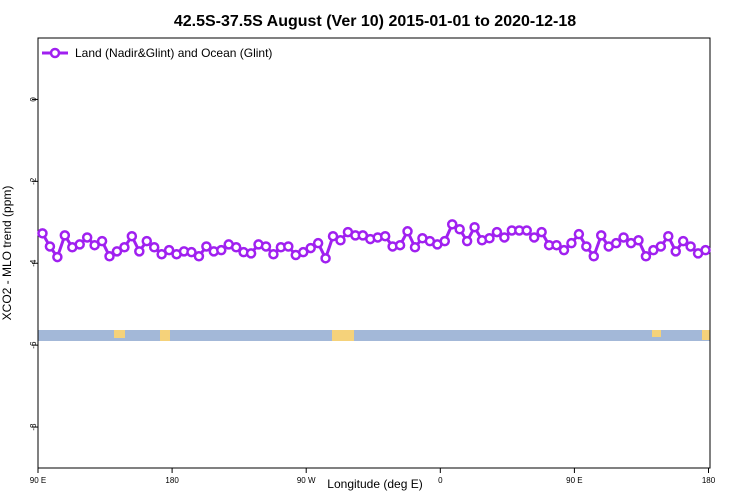  I want to click on y-tick-label: -4, so click(33, 263).